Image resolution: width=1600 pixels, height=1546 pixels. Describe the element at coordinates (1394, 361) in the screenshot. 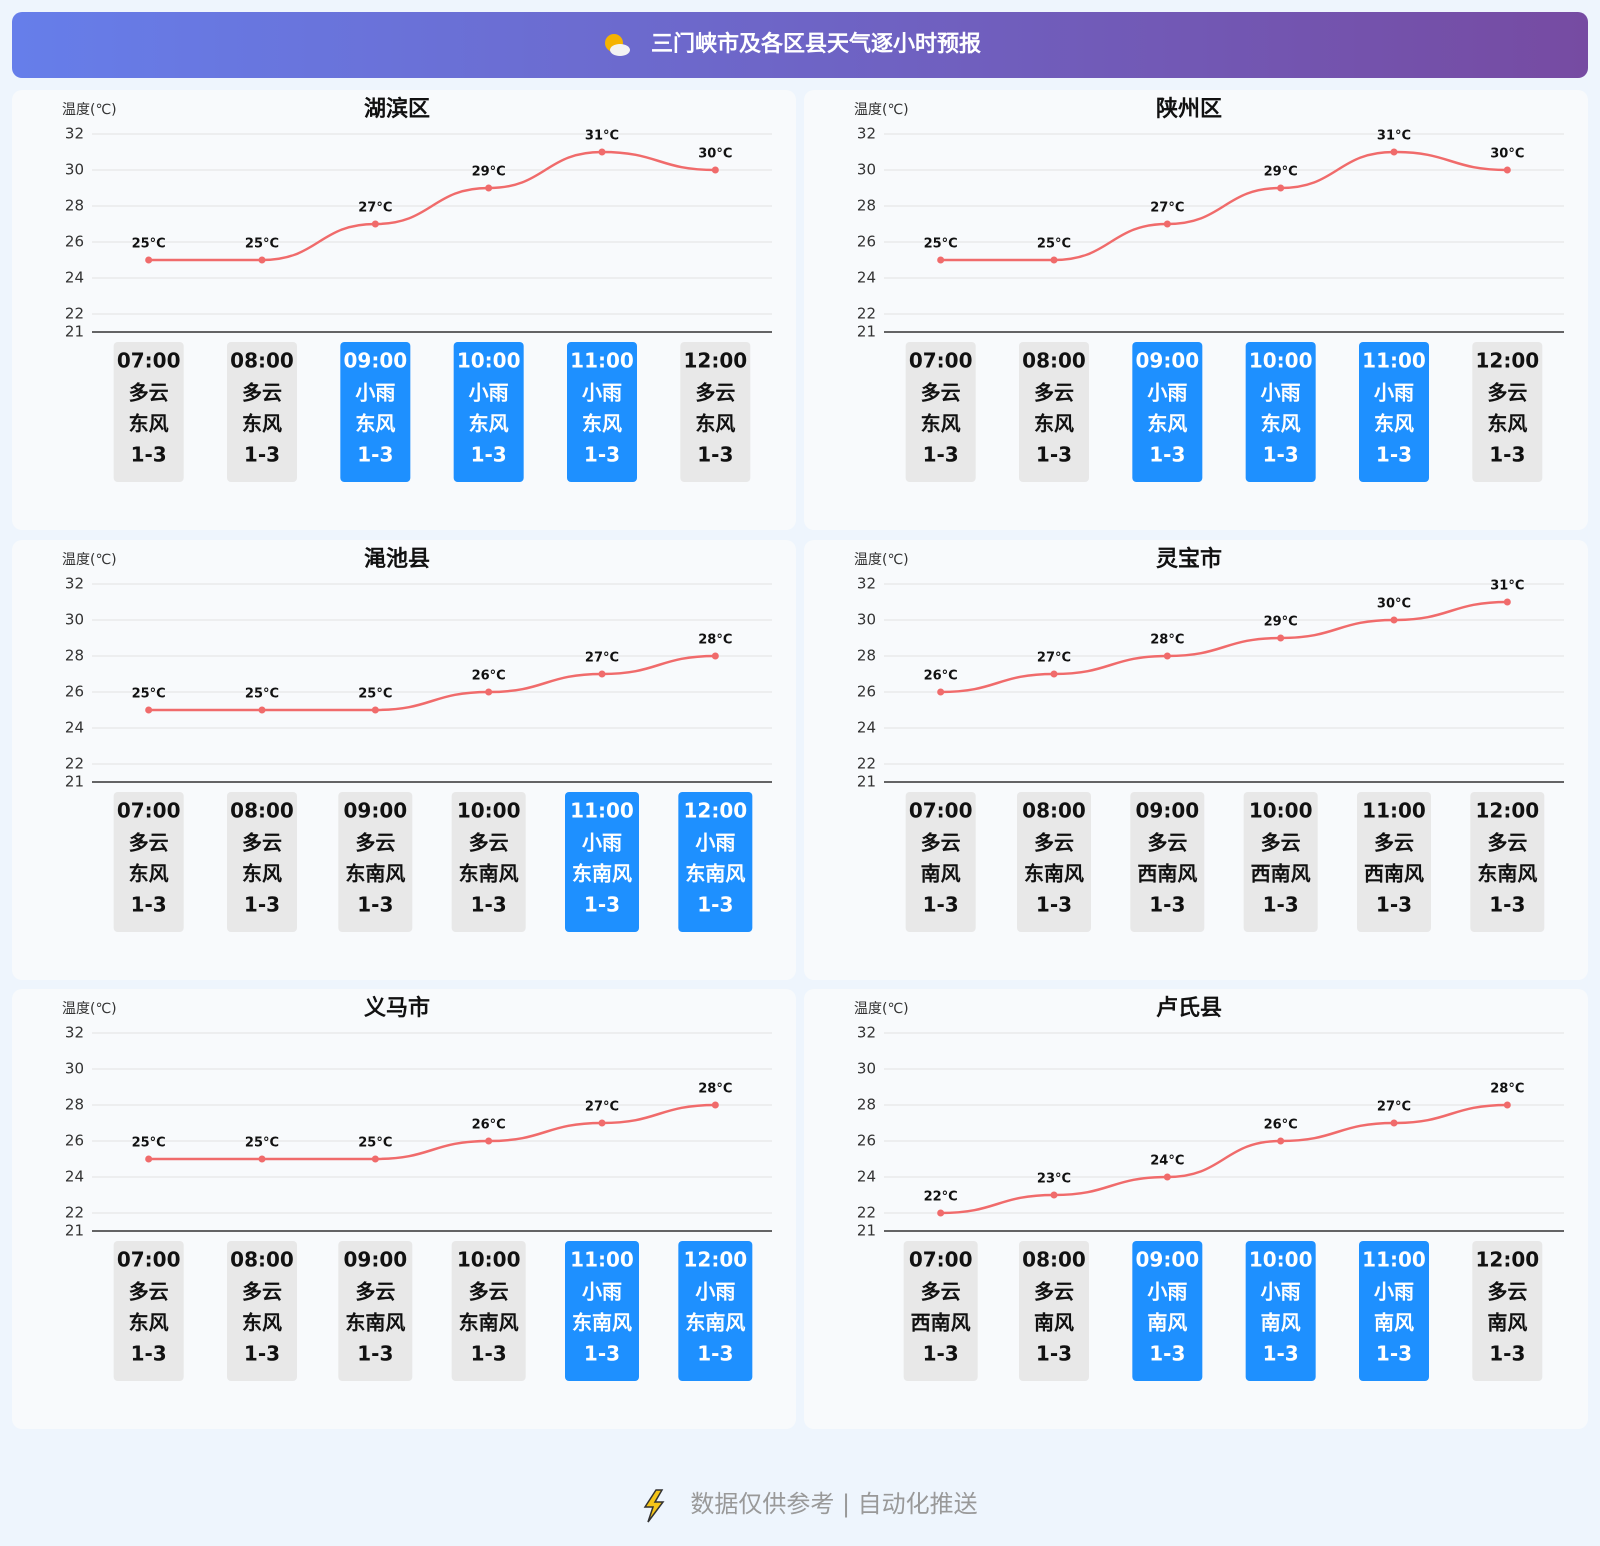

I see `card-time: 11:00` at that location.